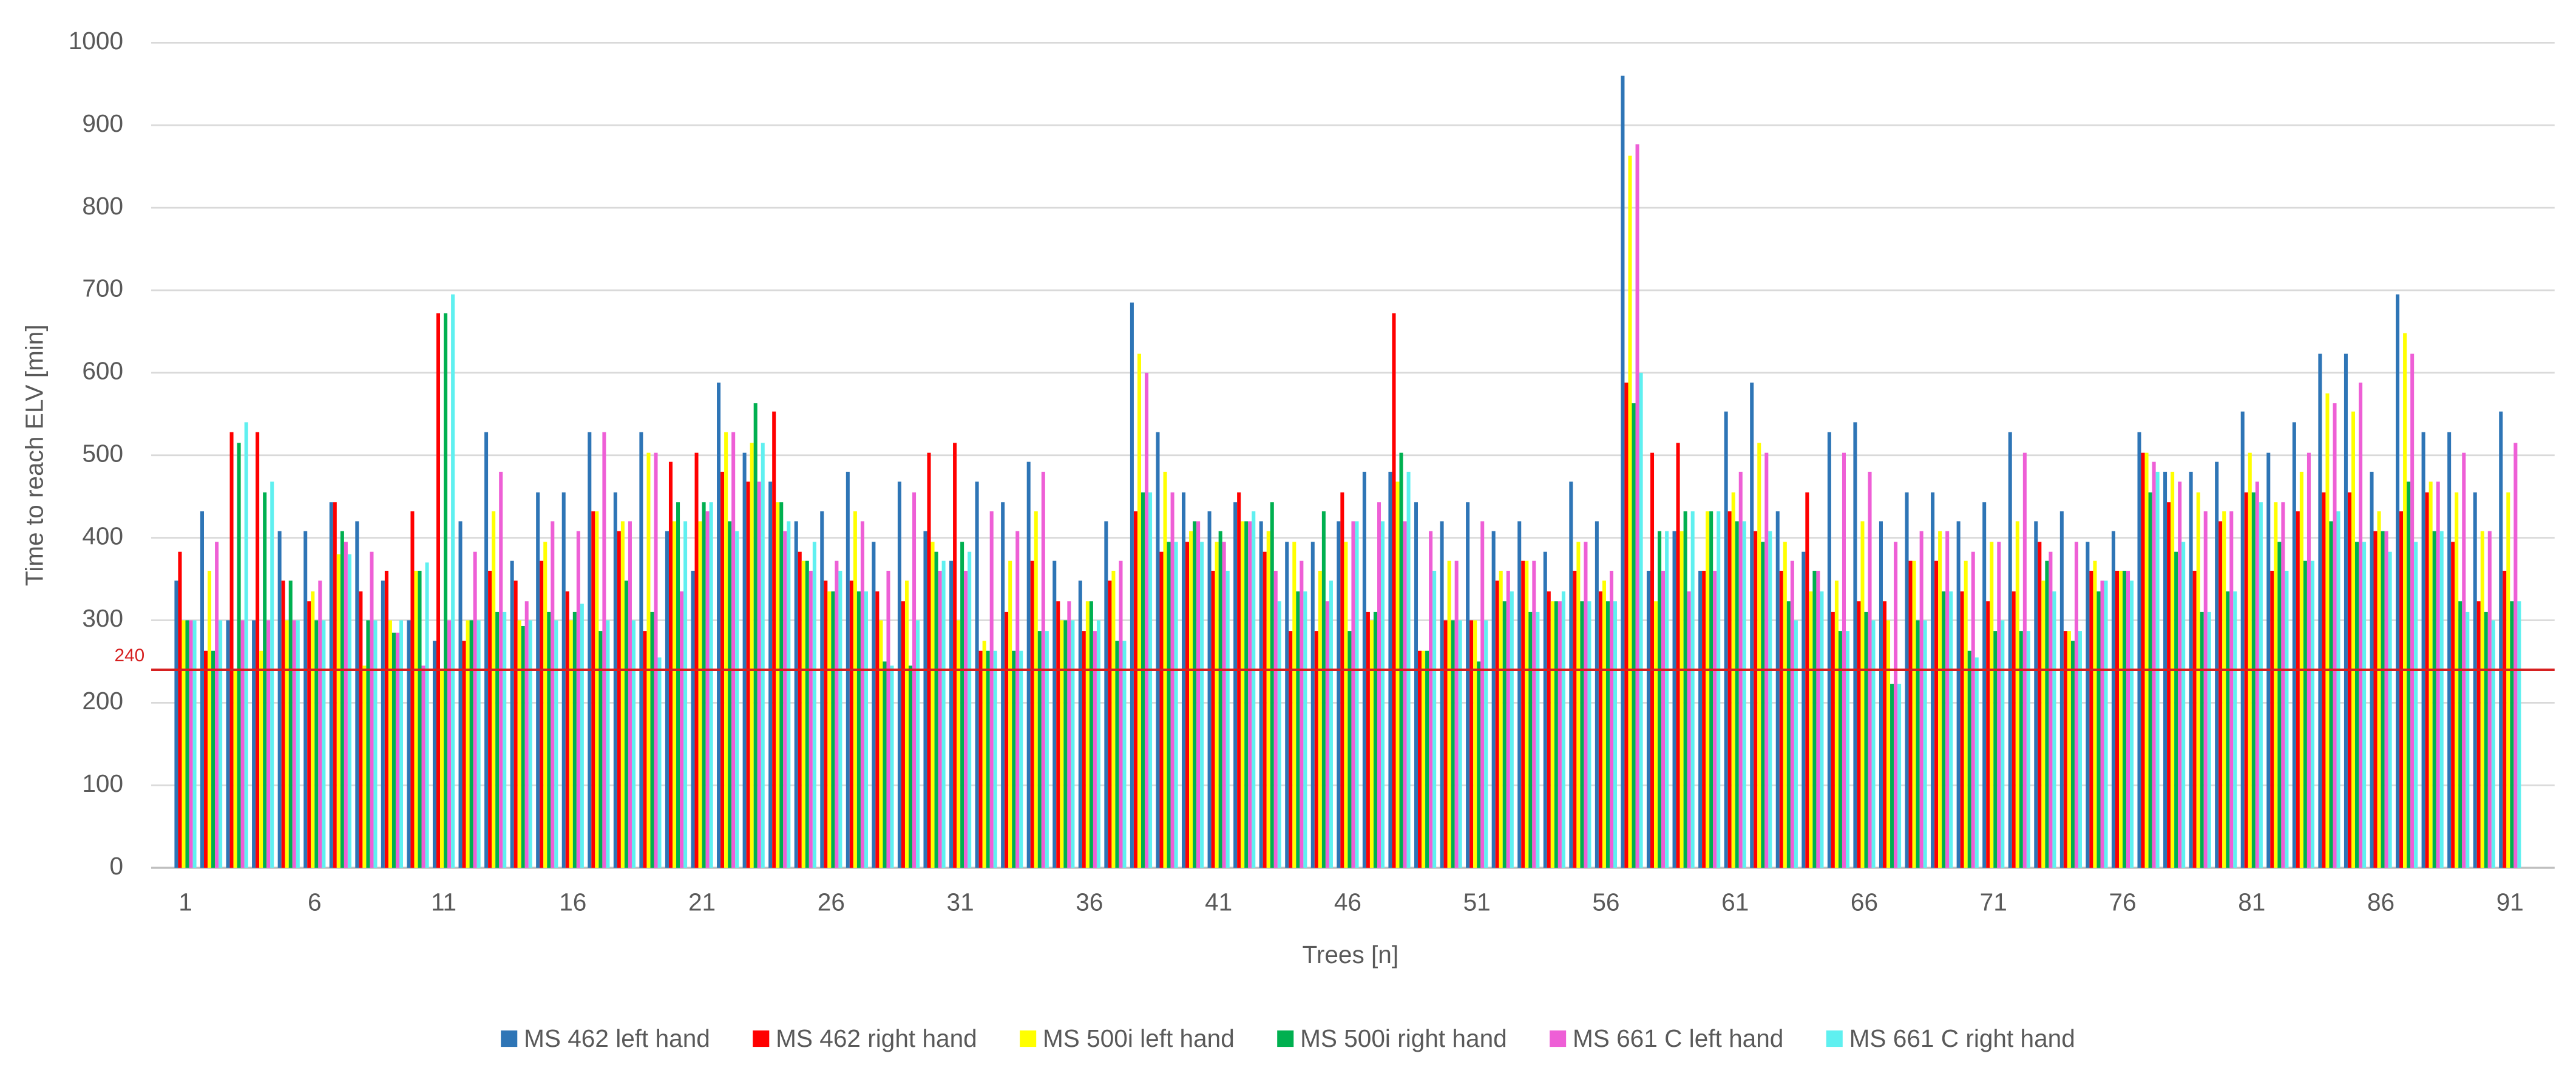 The width and height of the screenshot is (2576, 1076). Describe the element at coordinates (2122, 902) in the screenshot. I see `x-tick-label: 76` at that location.